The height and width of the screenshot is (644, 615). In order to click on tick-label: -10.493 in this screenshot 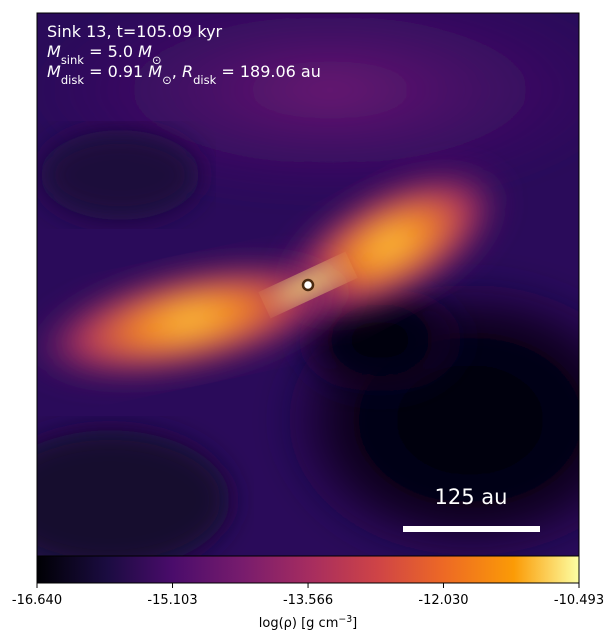, I will do `click(579, 600)`.